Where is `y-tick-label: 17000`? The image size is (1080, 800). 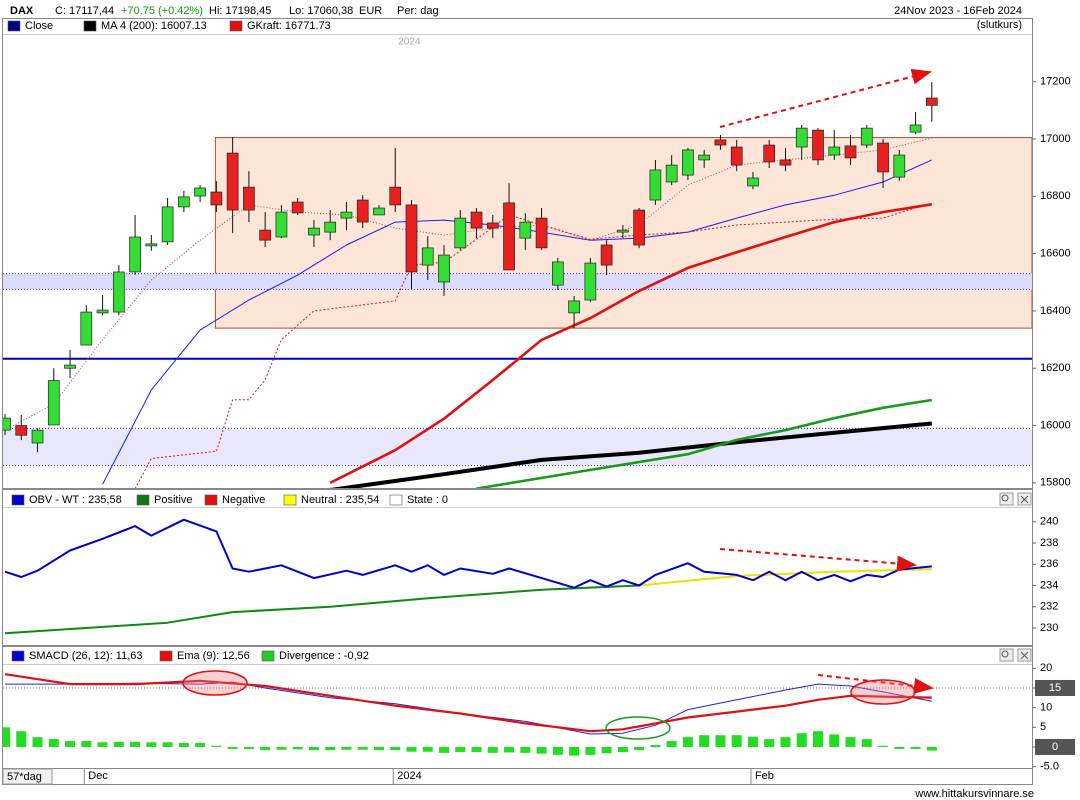 y-tick-label: 17000 is located at coordinates (1055, 139).